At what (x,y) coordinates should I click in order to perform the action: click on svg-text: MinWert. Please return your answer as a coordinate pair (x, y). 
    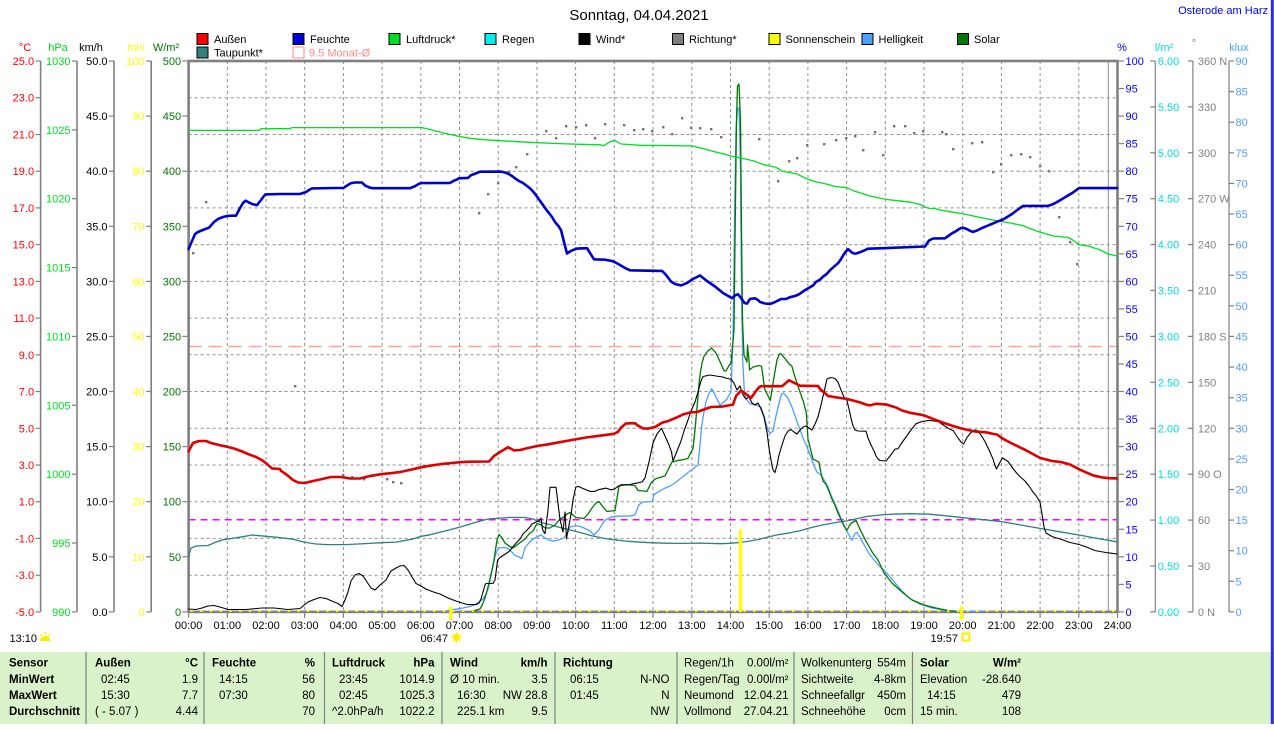
    Looking at the image, I should click on (31, 680).